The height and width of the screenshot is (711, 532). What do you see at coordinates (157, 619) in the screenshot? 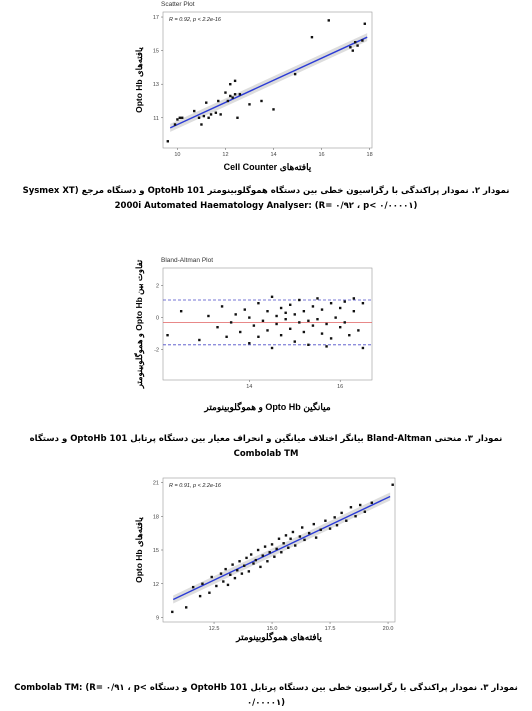
I see `y-tick-label: 9` at bounding box center [157, 619].